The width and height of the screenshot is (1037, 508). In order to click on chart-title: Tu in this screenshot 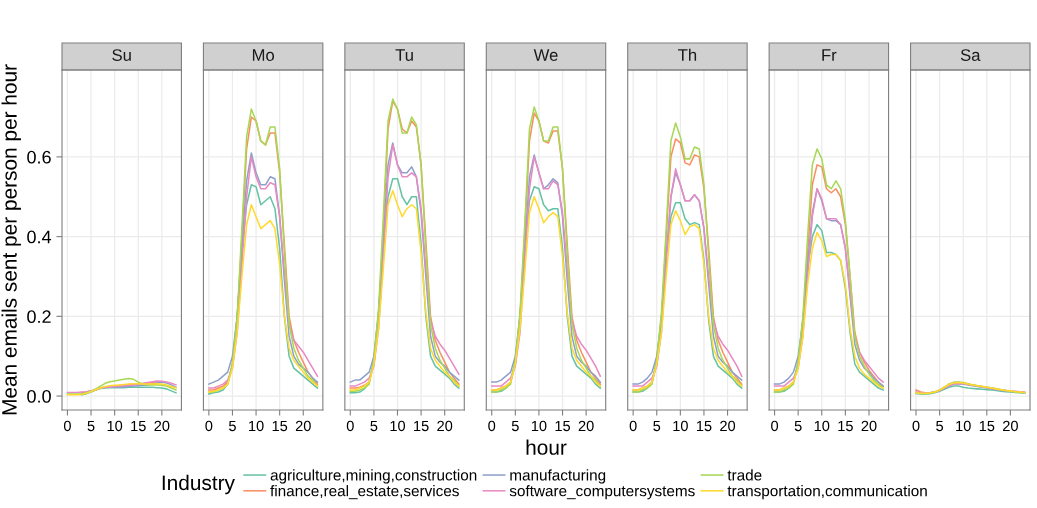, I will do `click(404, 55)`.